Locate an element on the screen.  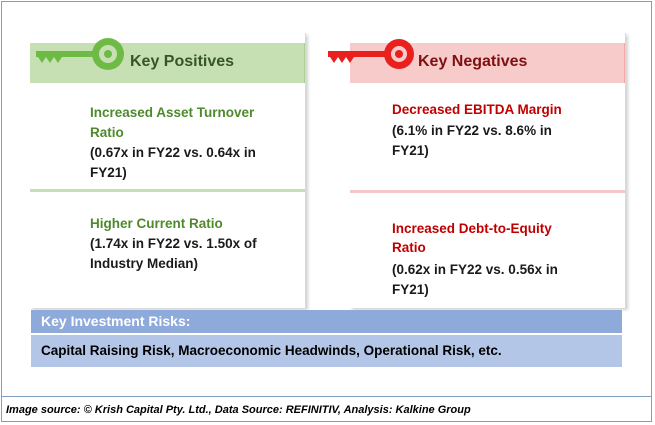
key-positives-header: Key Positives is located at coordinates (167, 63).